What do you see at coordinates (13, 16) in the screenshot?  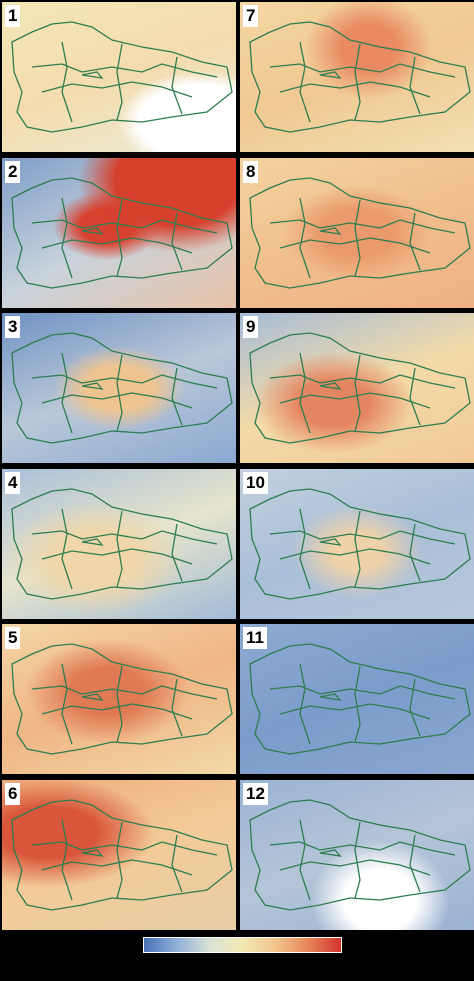 I see `panel-label: 1` at bounding box center [13, 16].